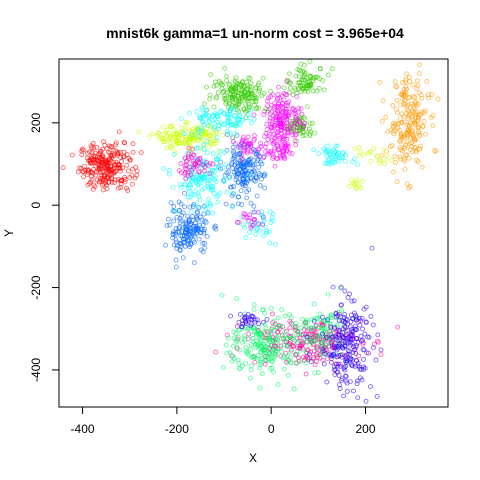 Image resolution: width=480 pixels, height=480 pixels. I want to click on y-tick-label: -400, so click(36, 370).